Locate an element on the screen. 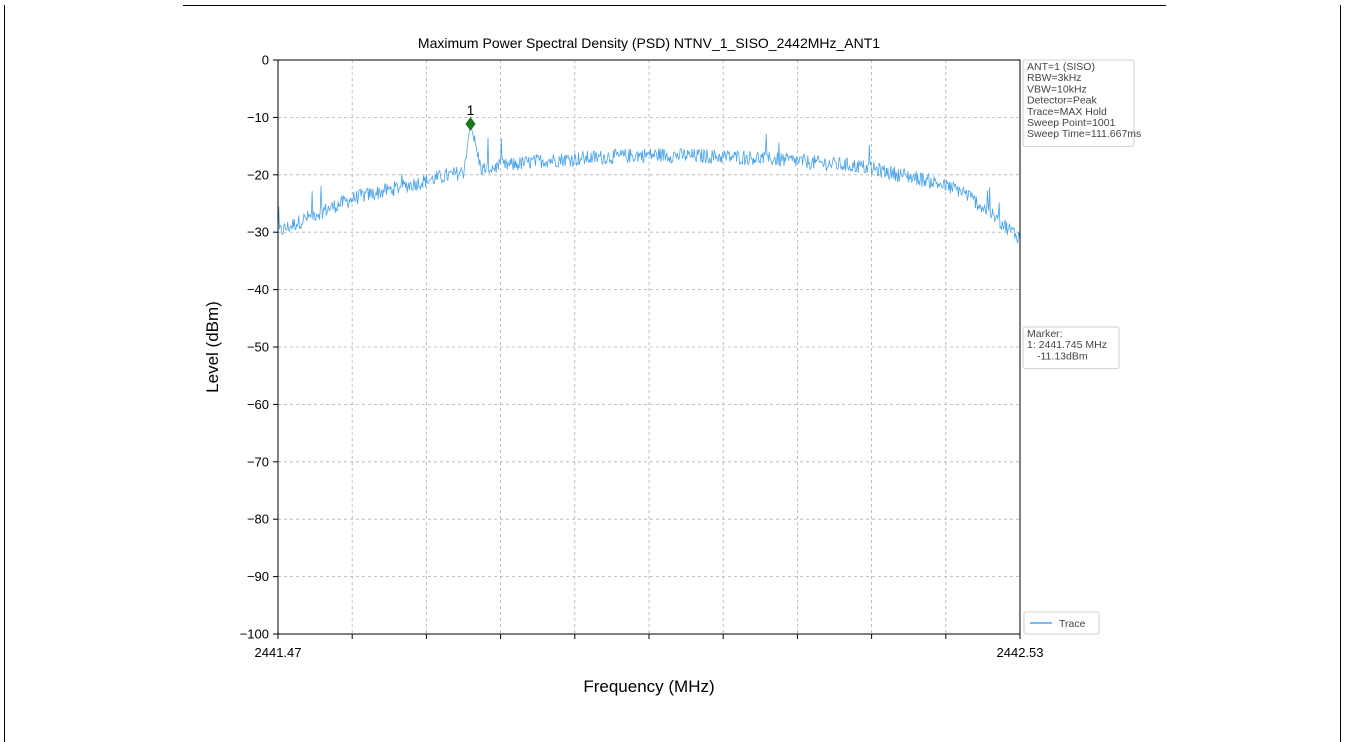 The image size is (1346, 742). marker-info-line: 1: 2441.745 MHz is located at coordinates (1067, 345).